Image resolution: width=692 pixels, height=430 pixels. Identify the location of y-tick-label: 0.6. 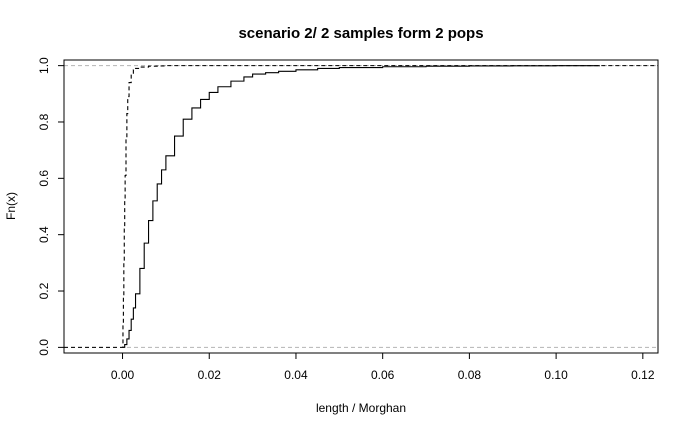
(44, 178).